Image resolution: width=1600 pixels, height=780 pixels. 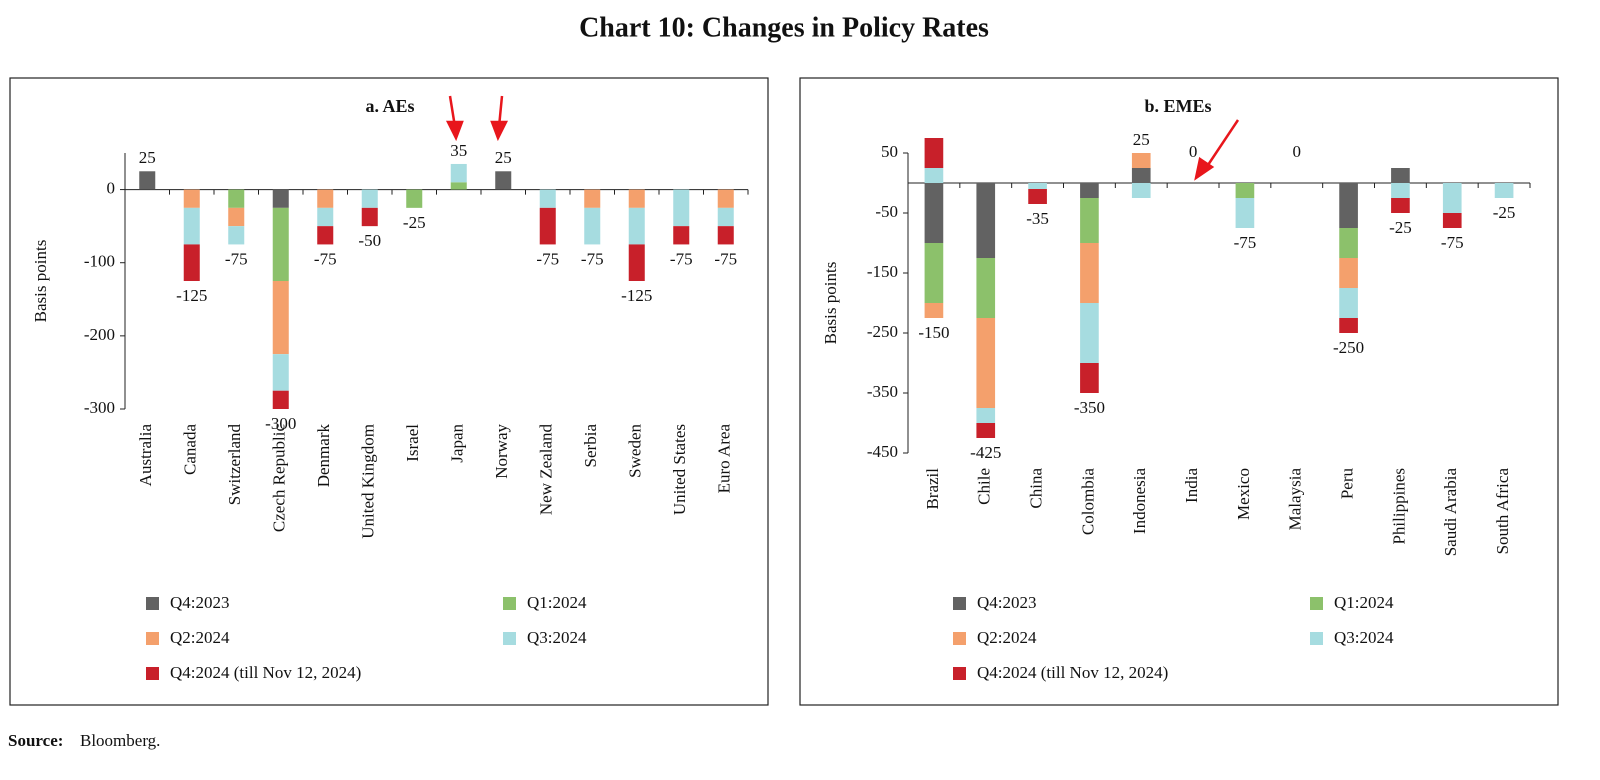 I want to click on x-tick-label: Philippines, so click(x=1398, y=506).